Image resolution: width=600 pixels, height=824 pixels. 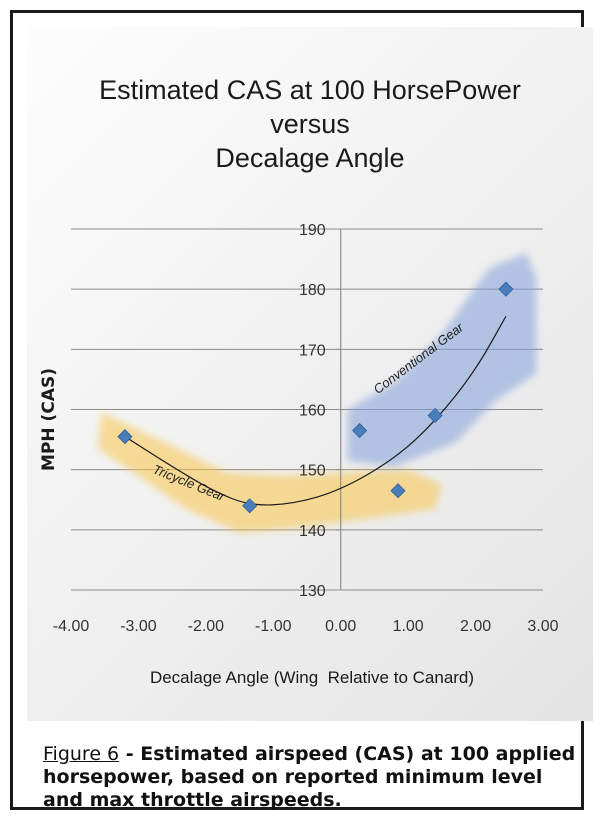 I want to click on y-tick-label: 160, so click(x=312, y=411).